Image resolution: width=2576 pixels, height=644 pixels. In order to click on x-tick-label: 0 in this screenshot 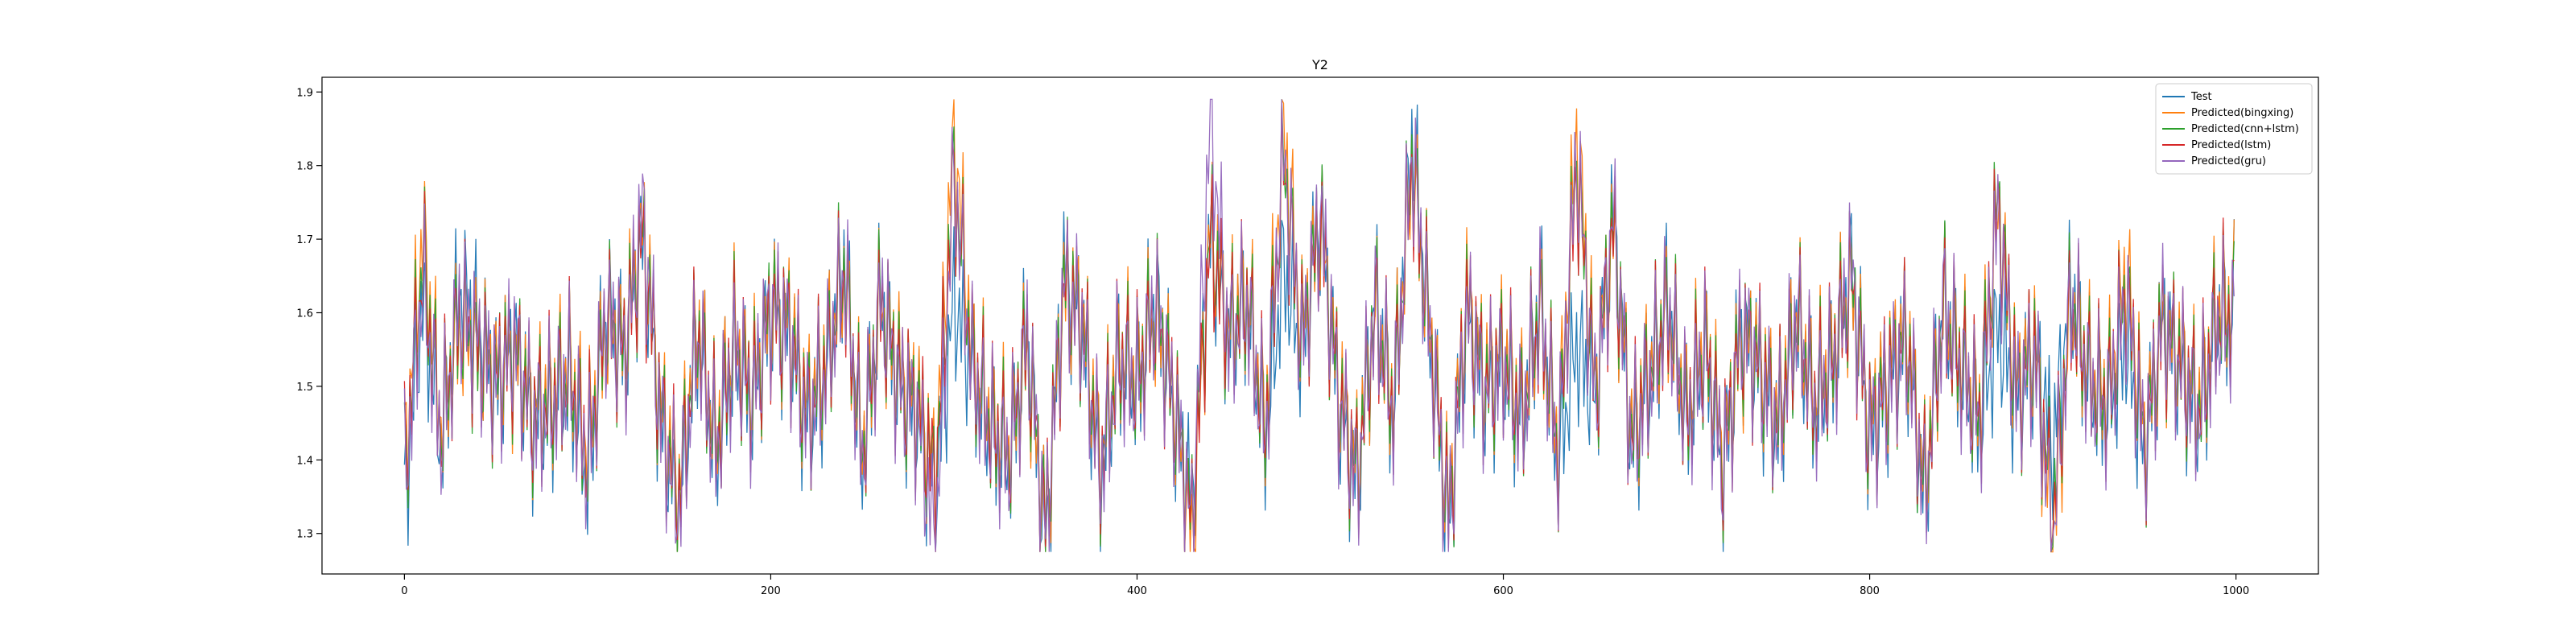, I will do `click(404, 591)`.